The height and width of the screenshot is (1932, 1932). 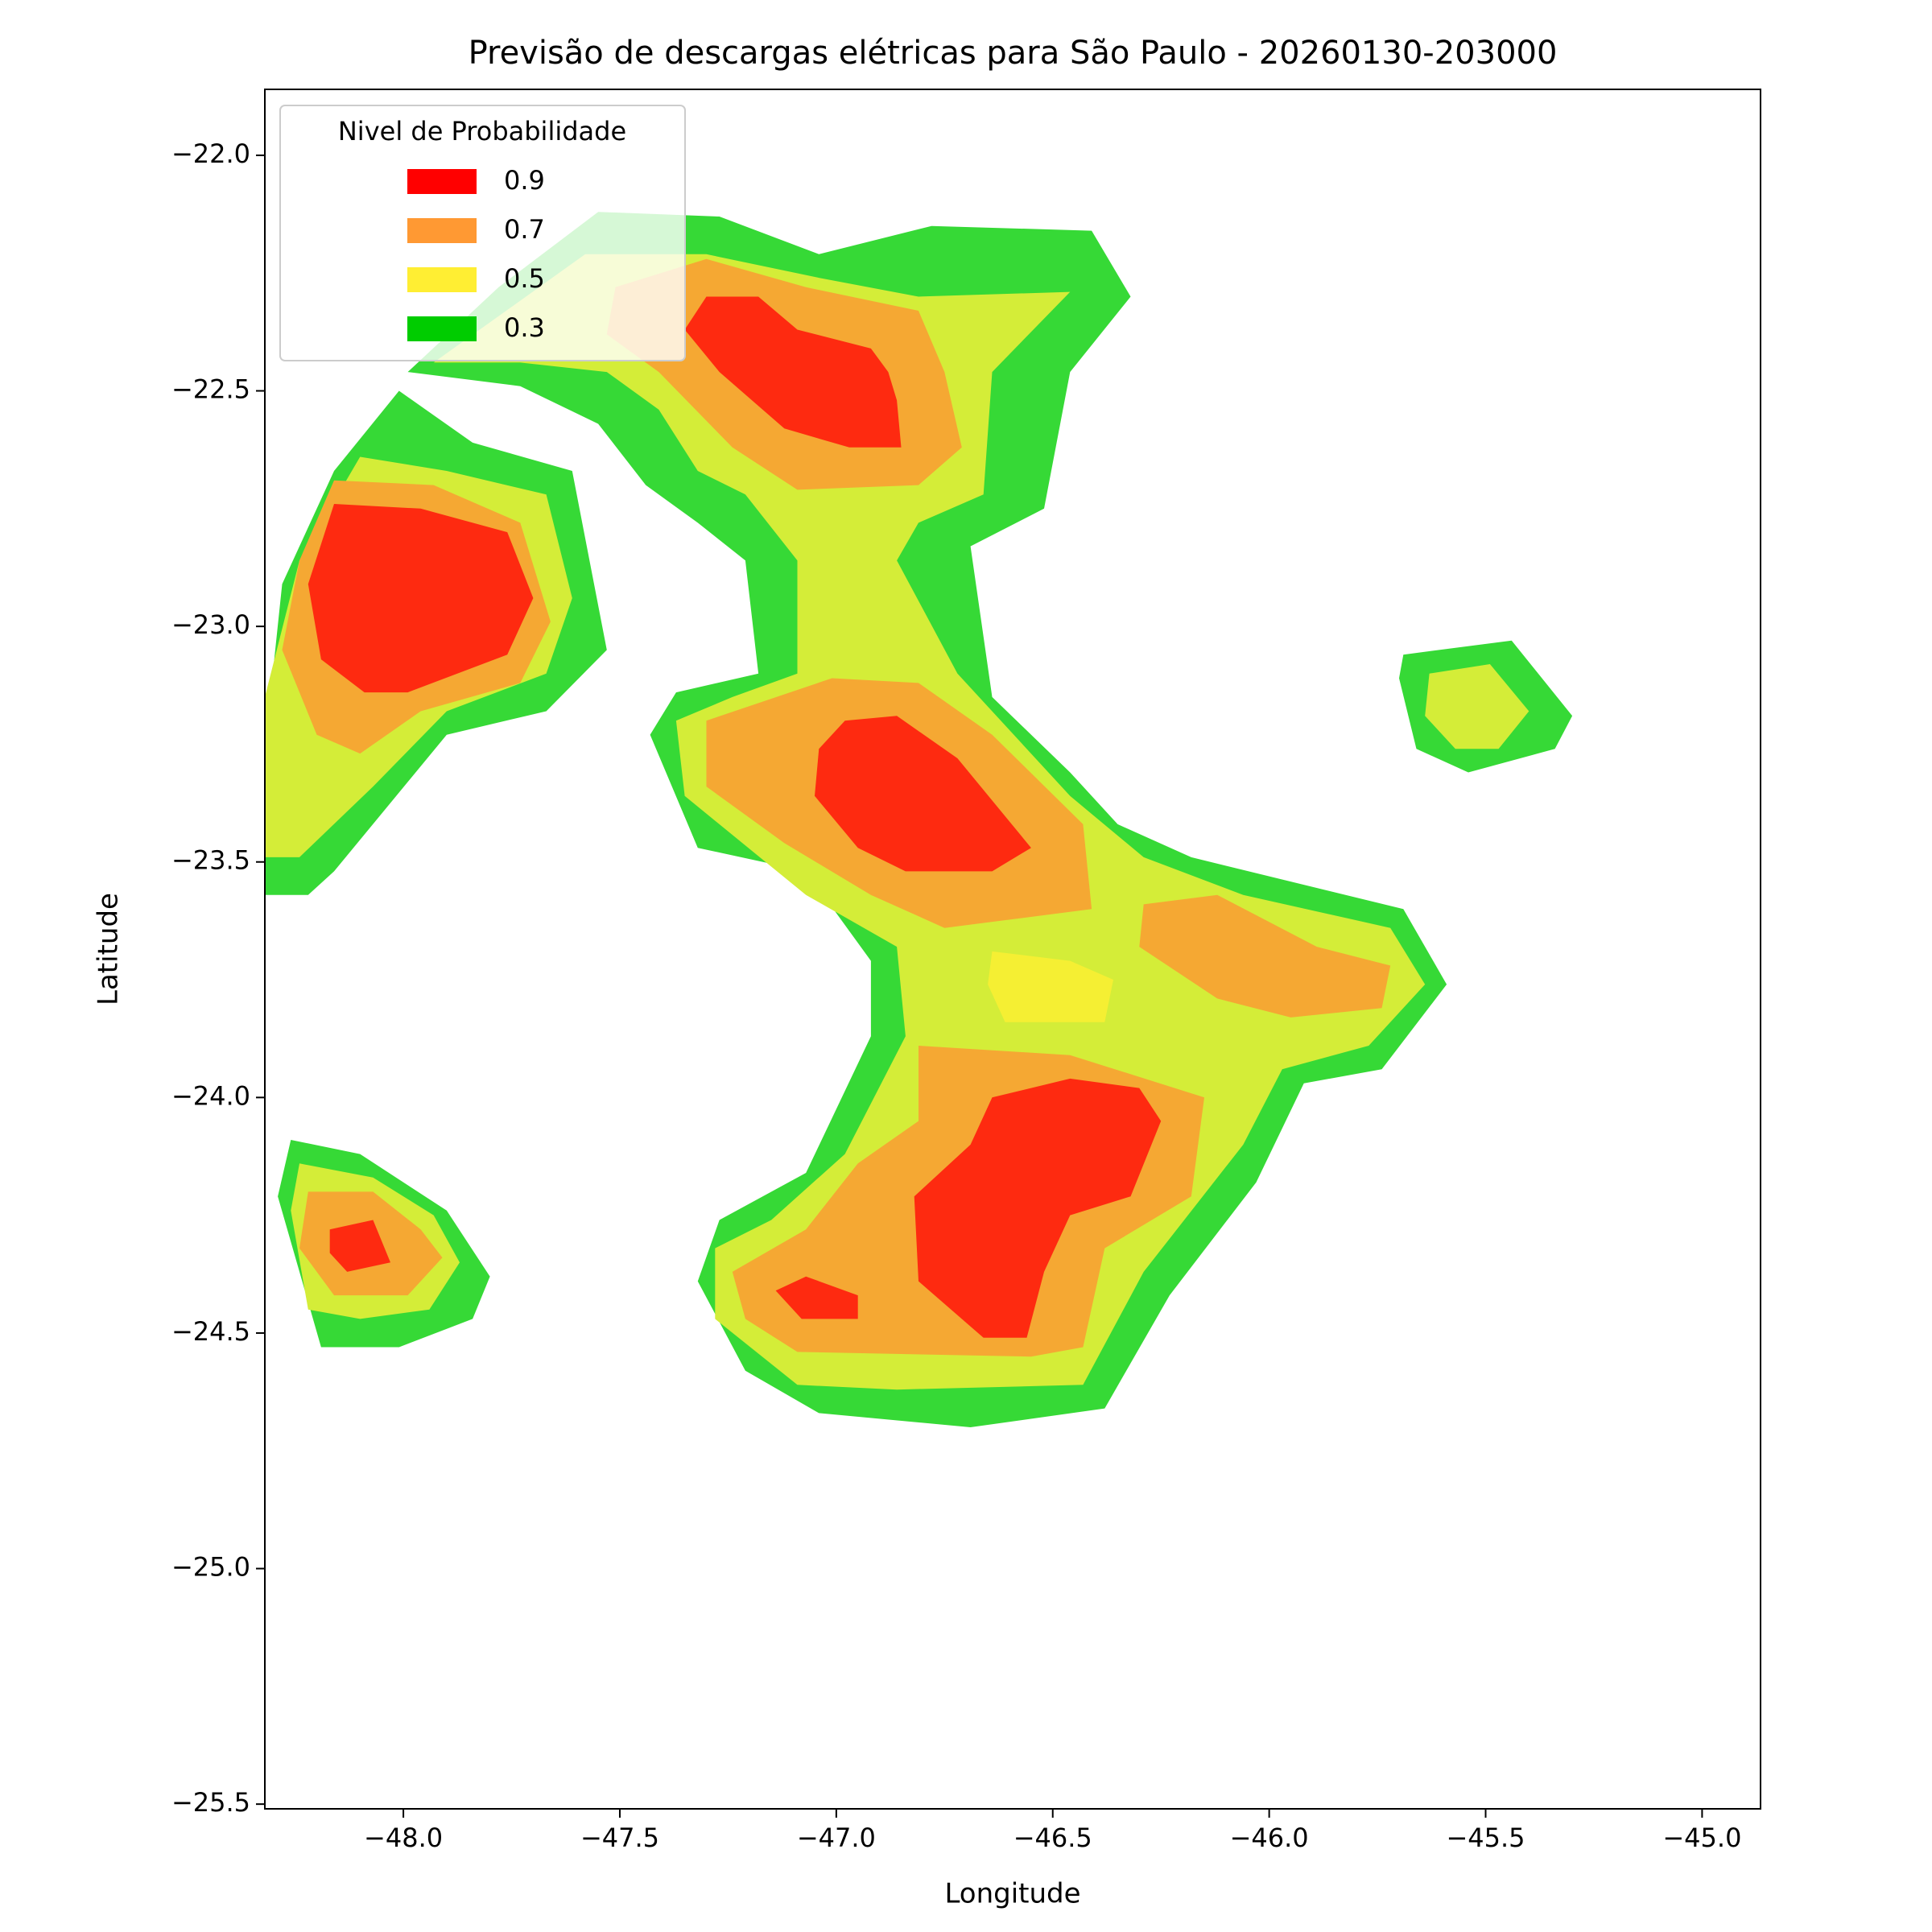 What do you see at coordinates (211, 389) in the screenshot?
I see `y-tick-label: −22.5` at bounding box center [211, 389].